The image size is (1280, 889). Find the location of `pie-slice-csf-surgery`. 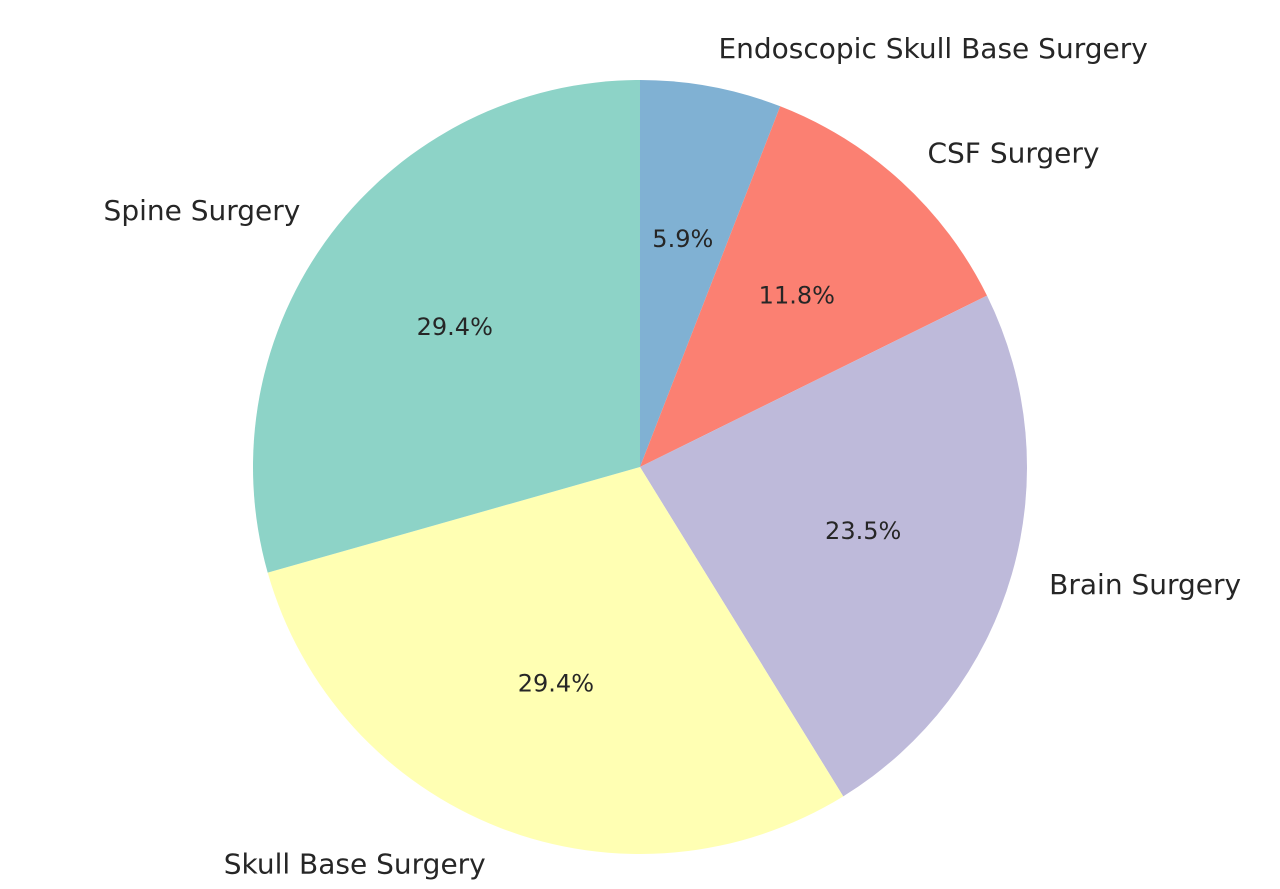

pie-slice-csf-surgery is located at coordinates (814, 286).